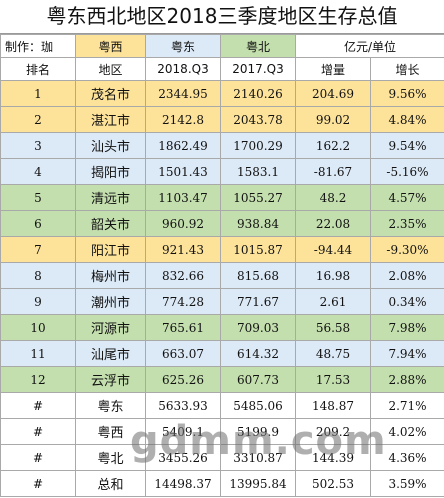  Describe the element at coordinates (38, 171) in the screenshot. I see `rank-cell: 4` at that location.